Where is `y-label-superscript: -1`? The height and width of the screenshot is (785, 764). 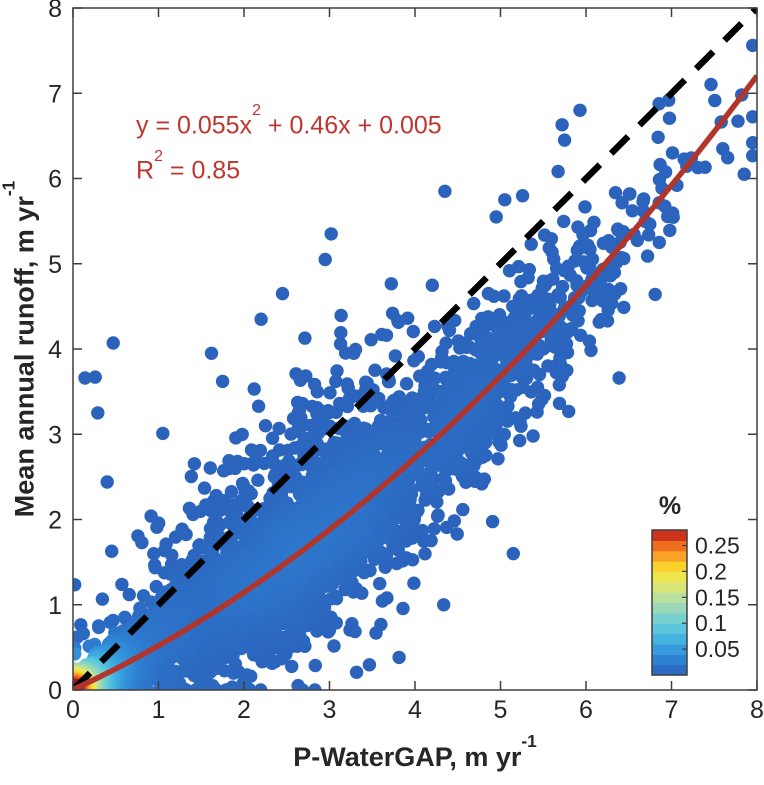
y-label-superscript: -1 is located at coordinates (9, 188).